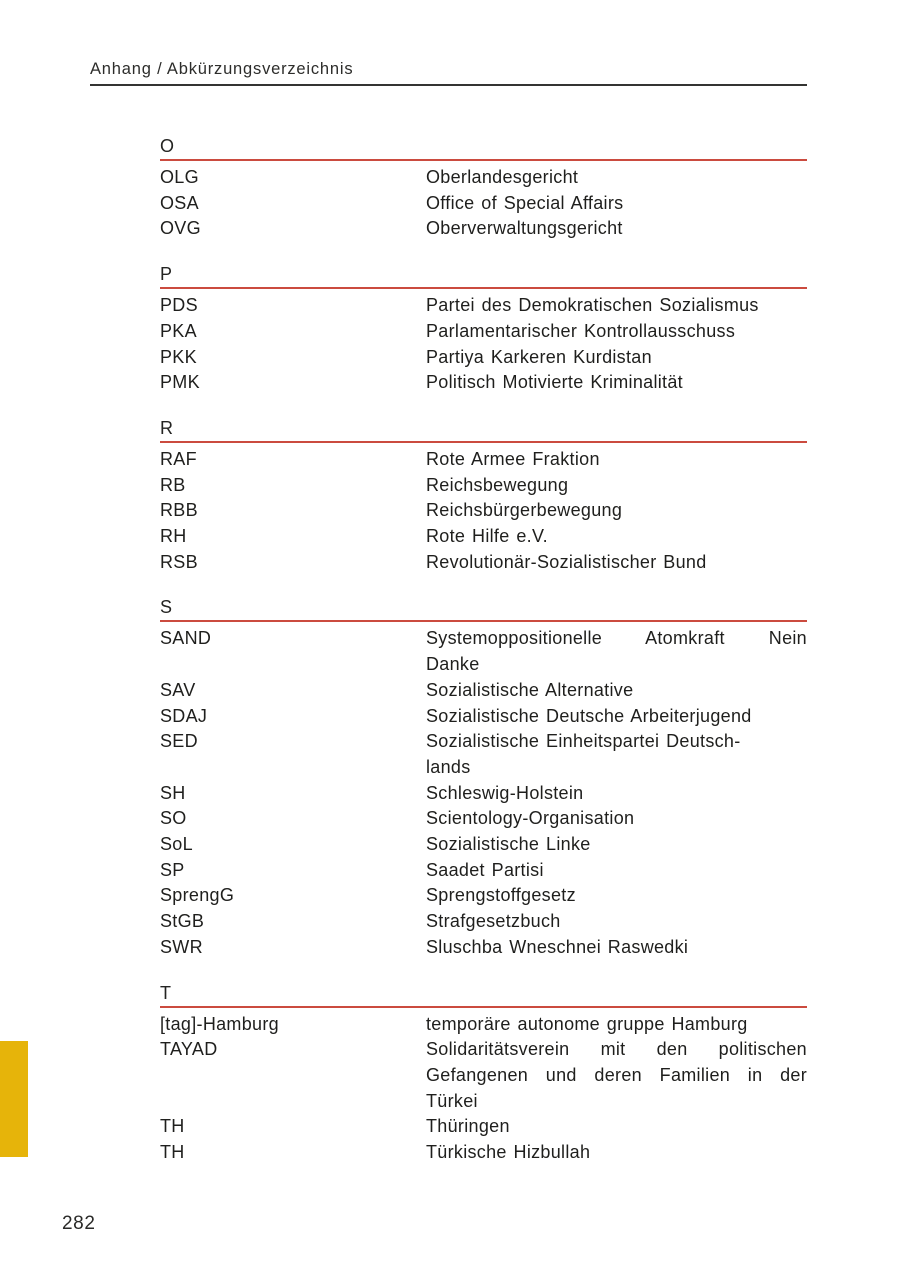 This screenshot has height=1276, width=900. I want to click on abbreviation-term: SDAJ, so click(184, 715).